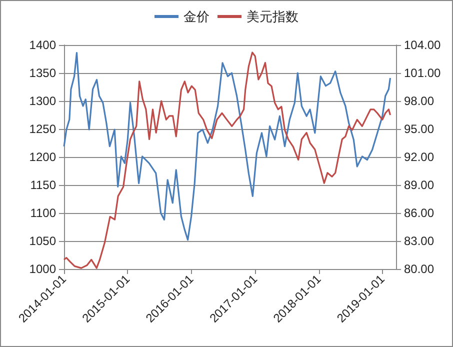 Image resolution: width=453 pixels, height=347 pixels. Describe the element at coordinates (43, 185) in the screenshot. I see `y-tick-label: 1150` at that location.